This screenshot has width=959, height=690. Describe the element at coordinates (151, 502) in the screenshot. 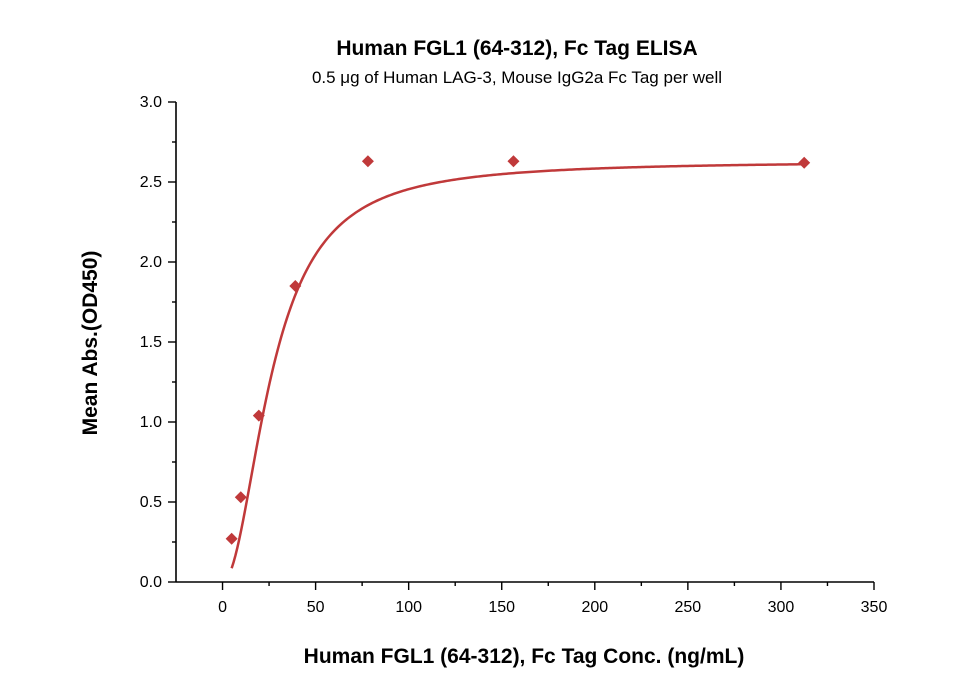

I see `y-tick-label: 0.5` at that location.